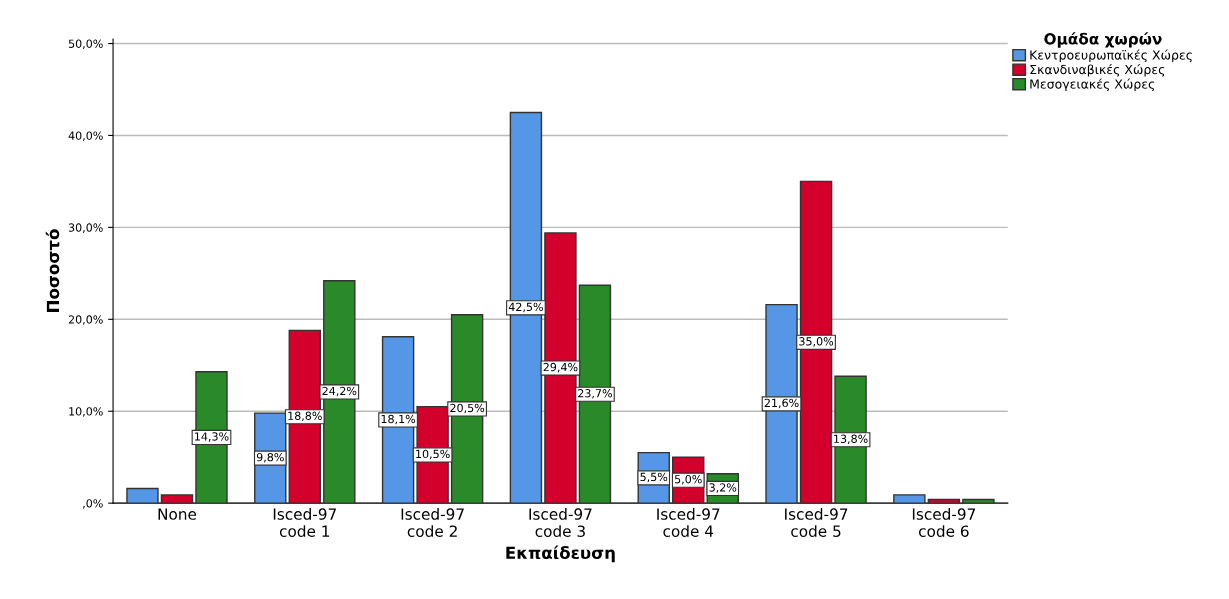 This screenshot has width=1229, height=599. What do you see at coordinates (52, 270) in the screenshot?
I see `y-axis-title: Ποσοστό` at bounding box center [52, 270].